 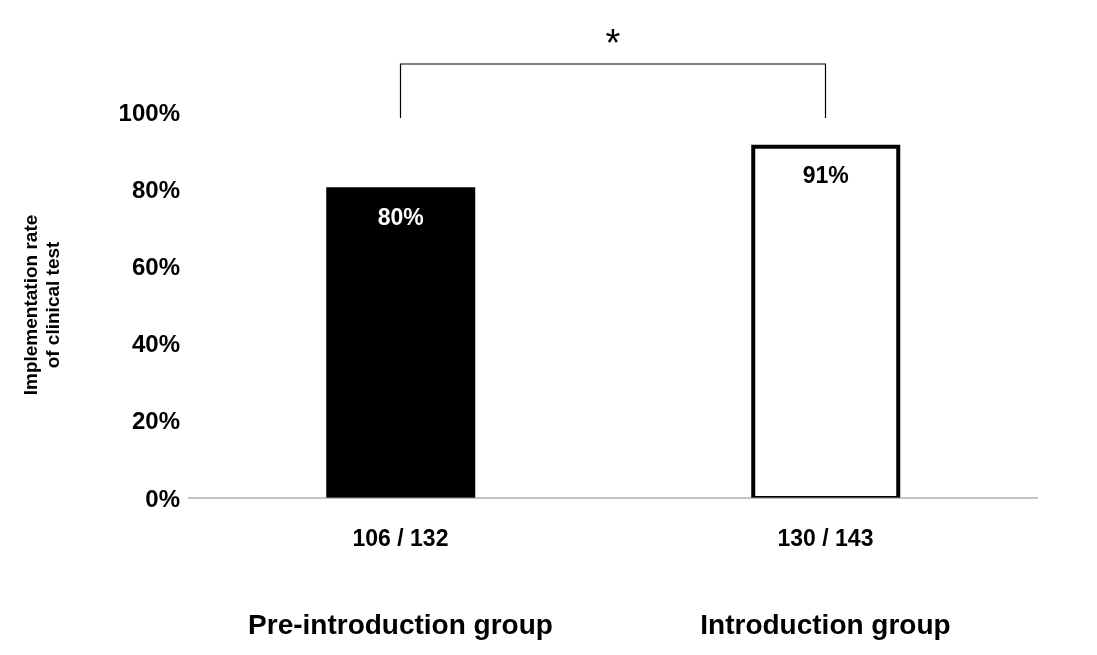 What do you see at coordinates (155, 344) in the screenshot?
I see `y-tick-label: 40%` at bounding box center [155, 344].